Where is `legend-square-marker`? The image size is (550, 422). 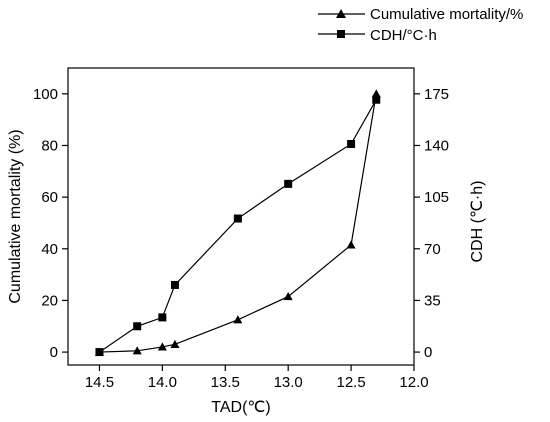
legend-square-marker is located at coordinates (341, 34).